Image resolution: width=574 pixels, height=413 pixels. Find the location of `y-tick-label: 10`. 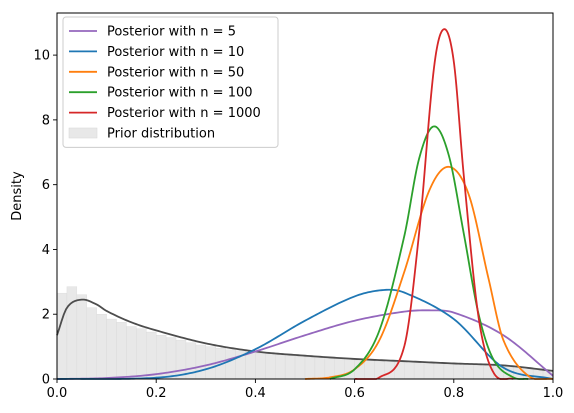

y-tick-label: 10 is located at coordinates (41, 56).